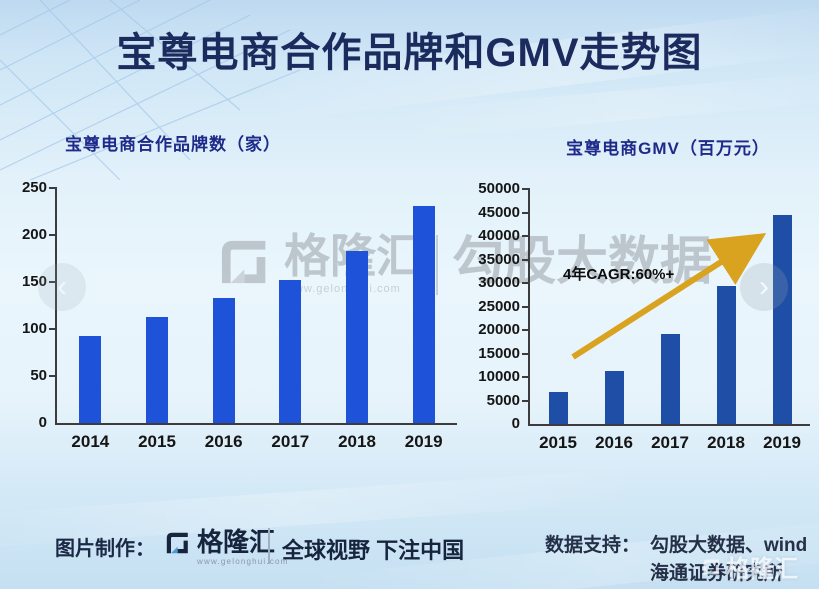  I want to click on chevron-left-icon: ‹, so click(62, 286).